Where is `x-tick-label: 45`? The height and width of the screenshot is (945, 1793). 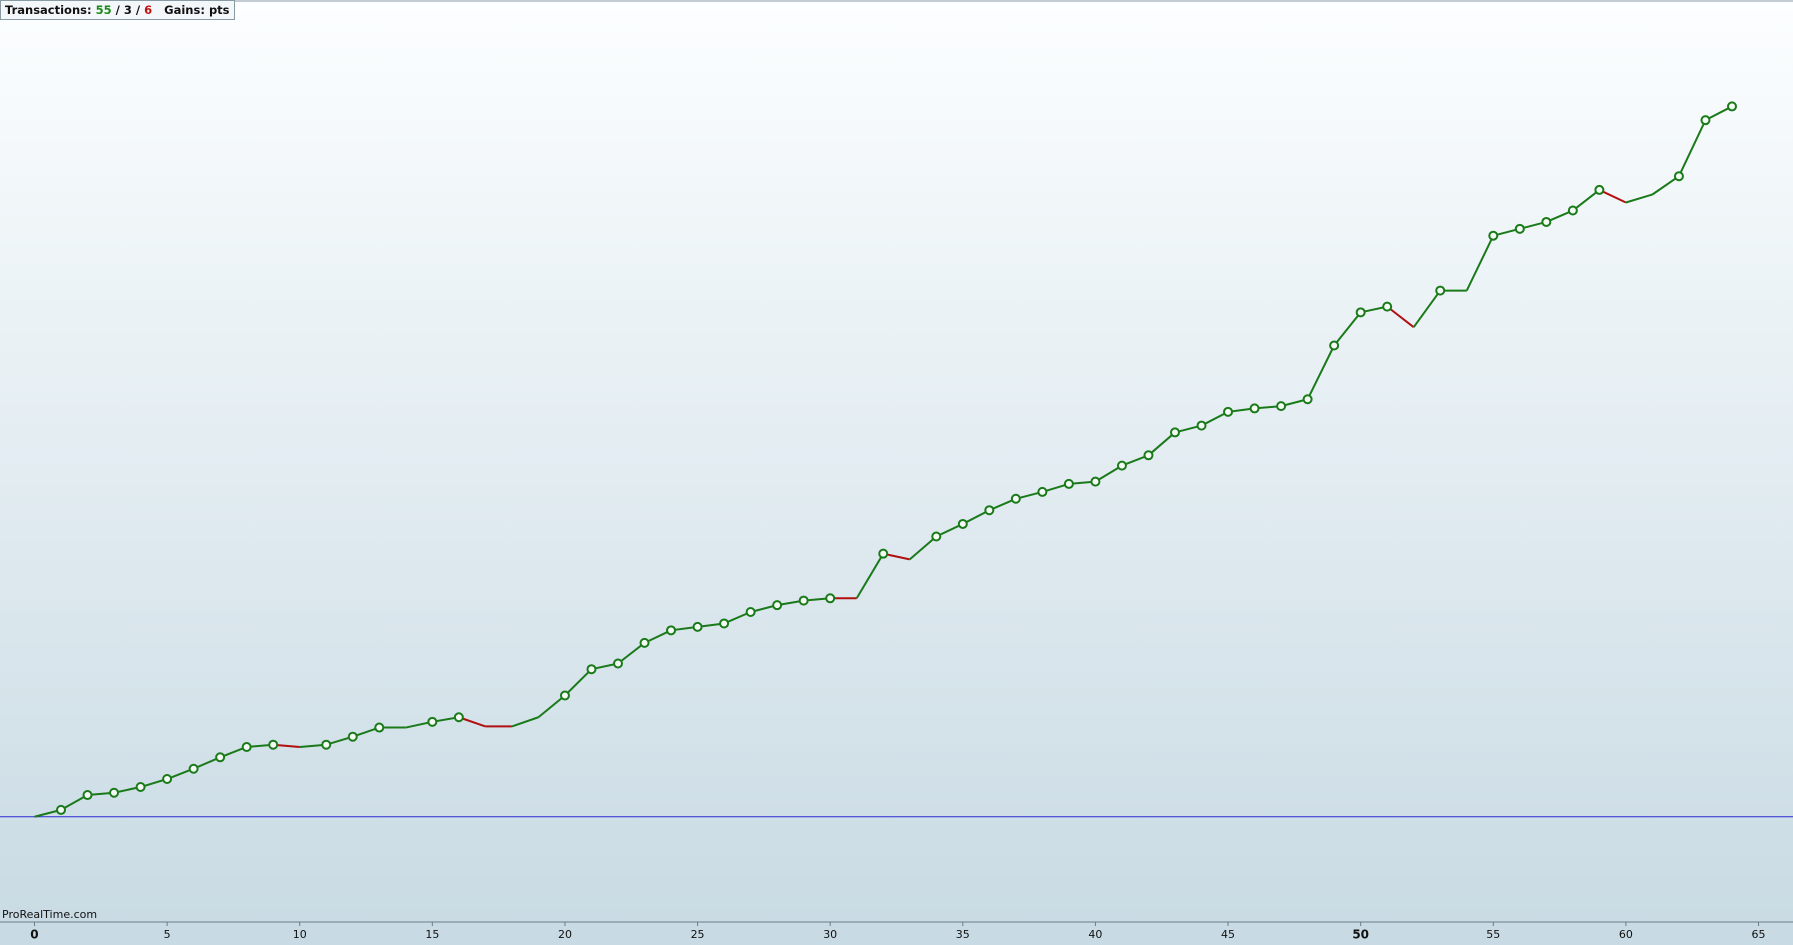 x-tick-label: 45 is located at coordinates (1228, 934).